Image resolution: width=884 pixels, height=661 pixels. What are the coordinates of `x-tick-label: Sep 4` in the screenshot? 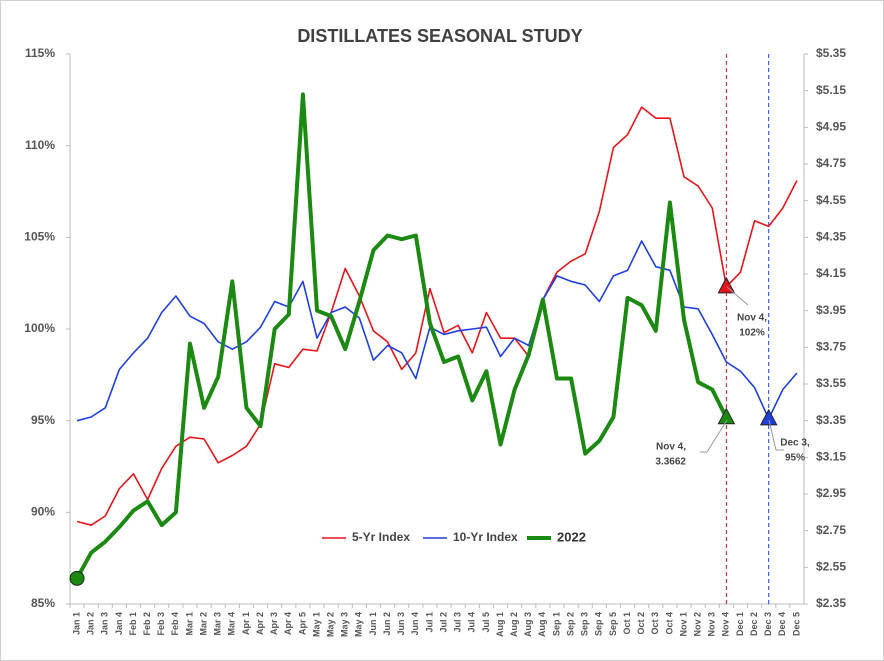 It's located at (599, 624).